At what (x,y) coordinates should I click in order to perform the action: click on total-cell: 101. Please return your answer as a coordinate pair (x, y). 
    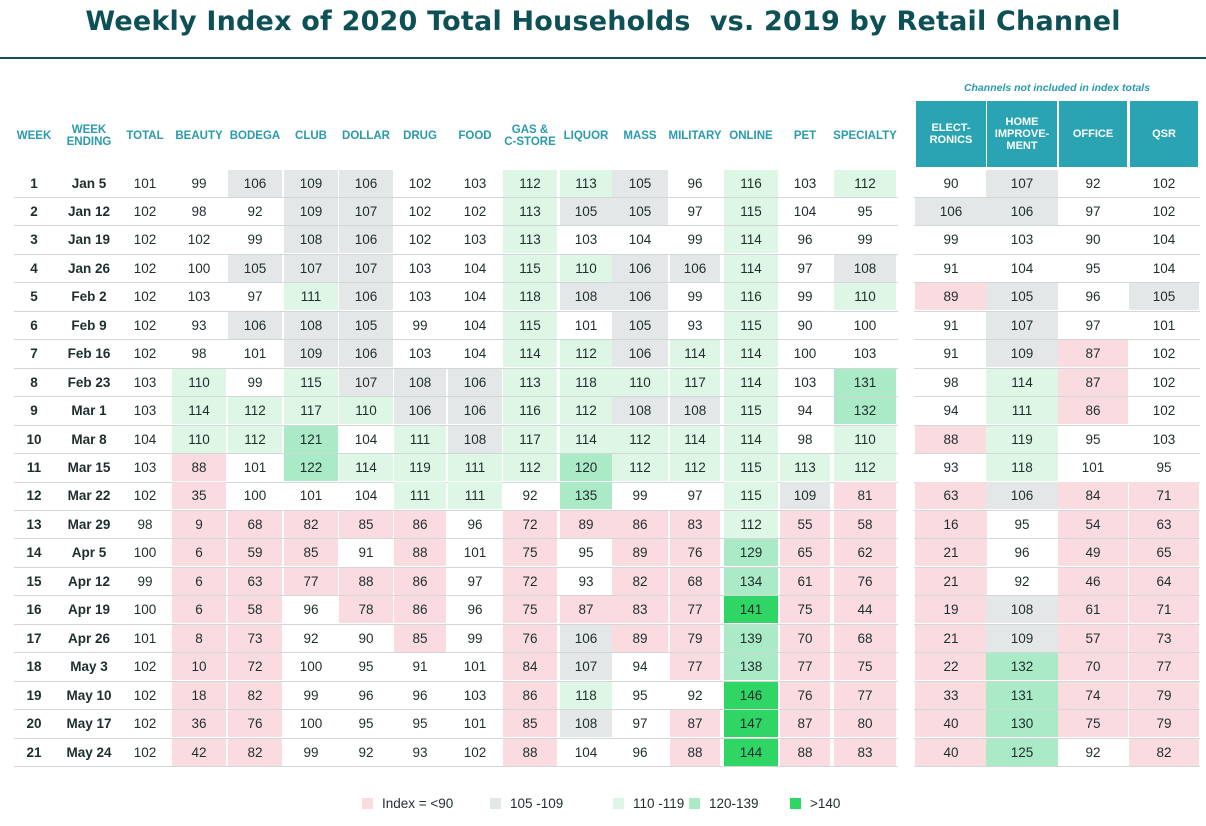
    Looking at the image, I should click on (145, 183).